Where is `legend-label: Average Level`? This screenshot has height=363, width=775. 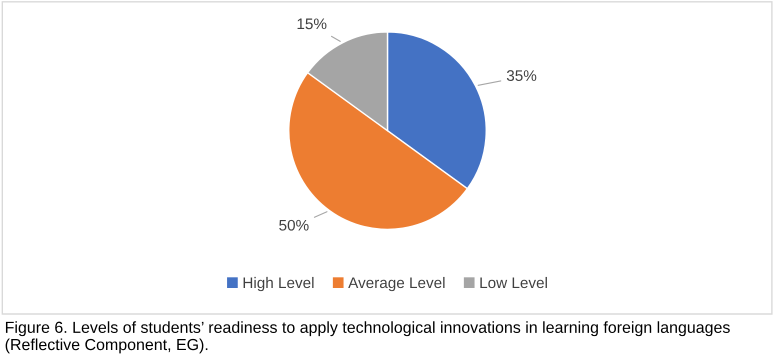 legend-label: Average Level is located at coordinates (396, 284).